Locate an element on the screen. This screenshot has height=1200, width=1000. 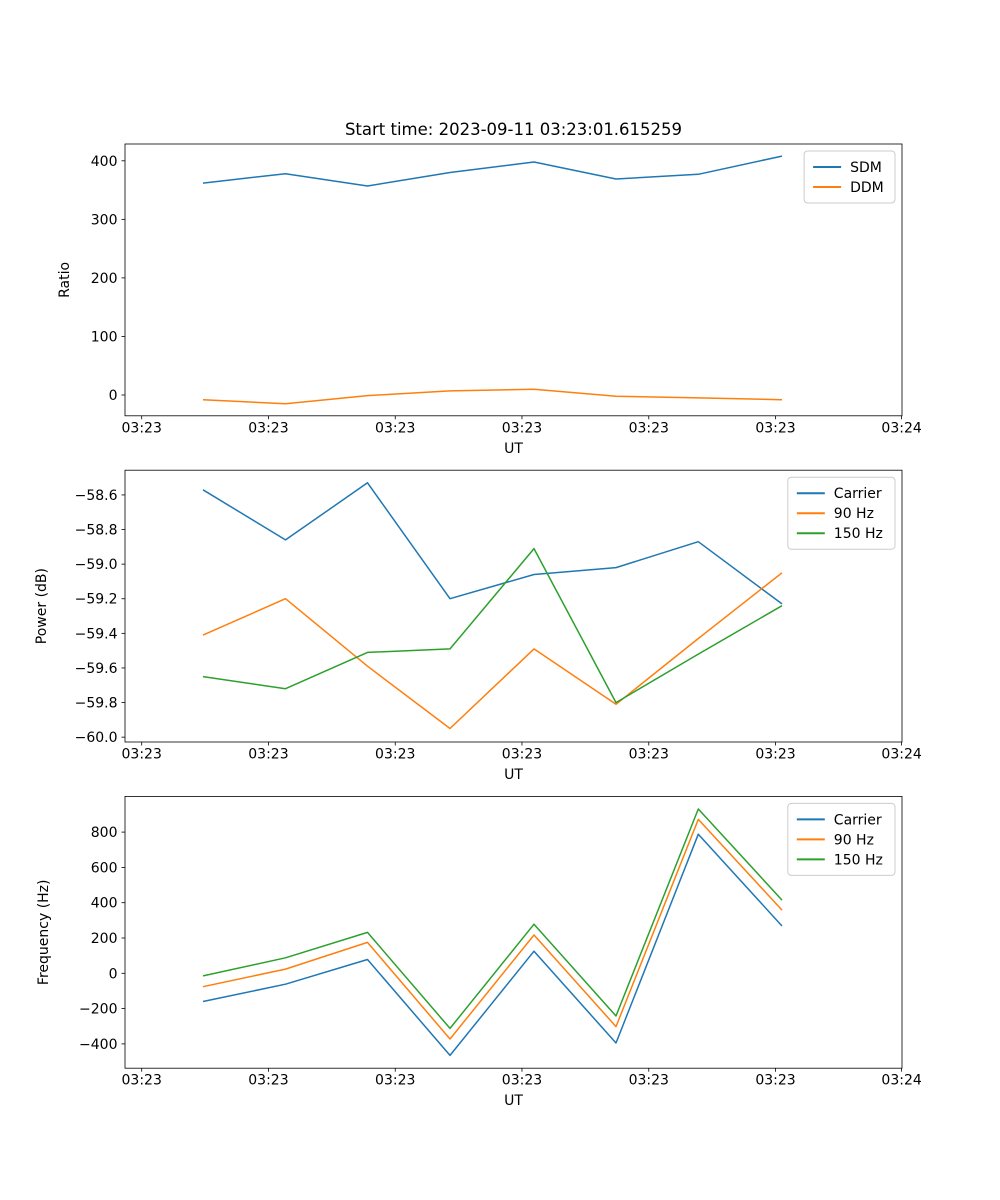
legend: SDM DDM is located at coordinates (849, 177).